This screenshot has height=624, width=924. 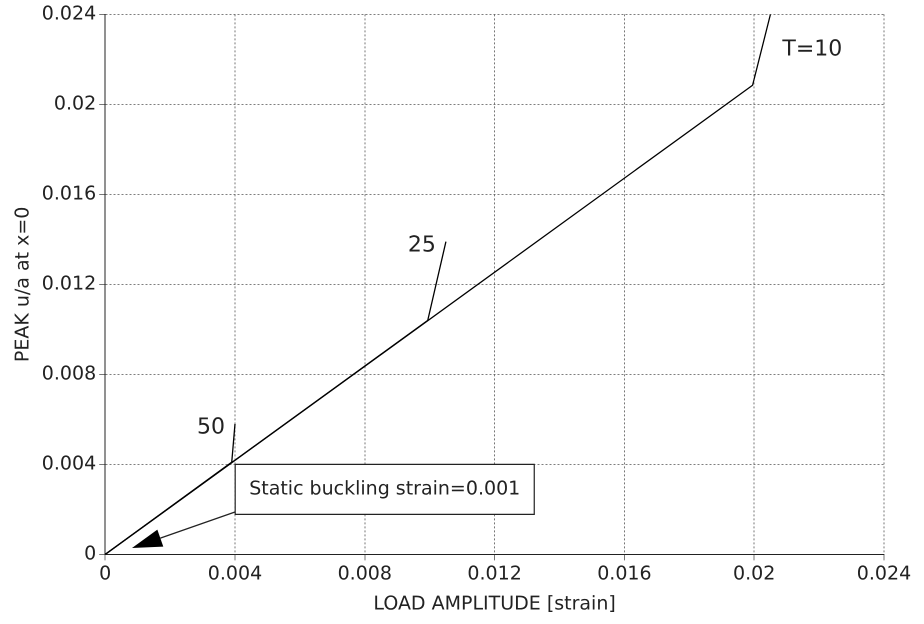 I want to click on x-tick-label: 0.004, so click(x=235, y=573).